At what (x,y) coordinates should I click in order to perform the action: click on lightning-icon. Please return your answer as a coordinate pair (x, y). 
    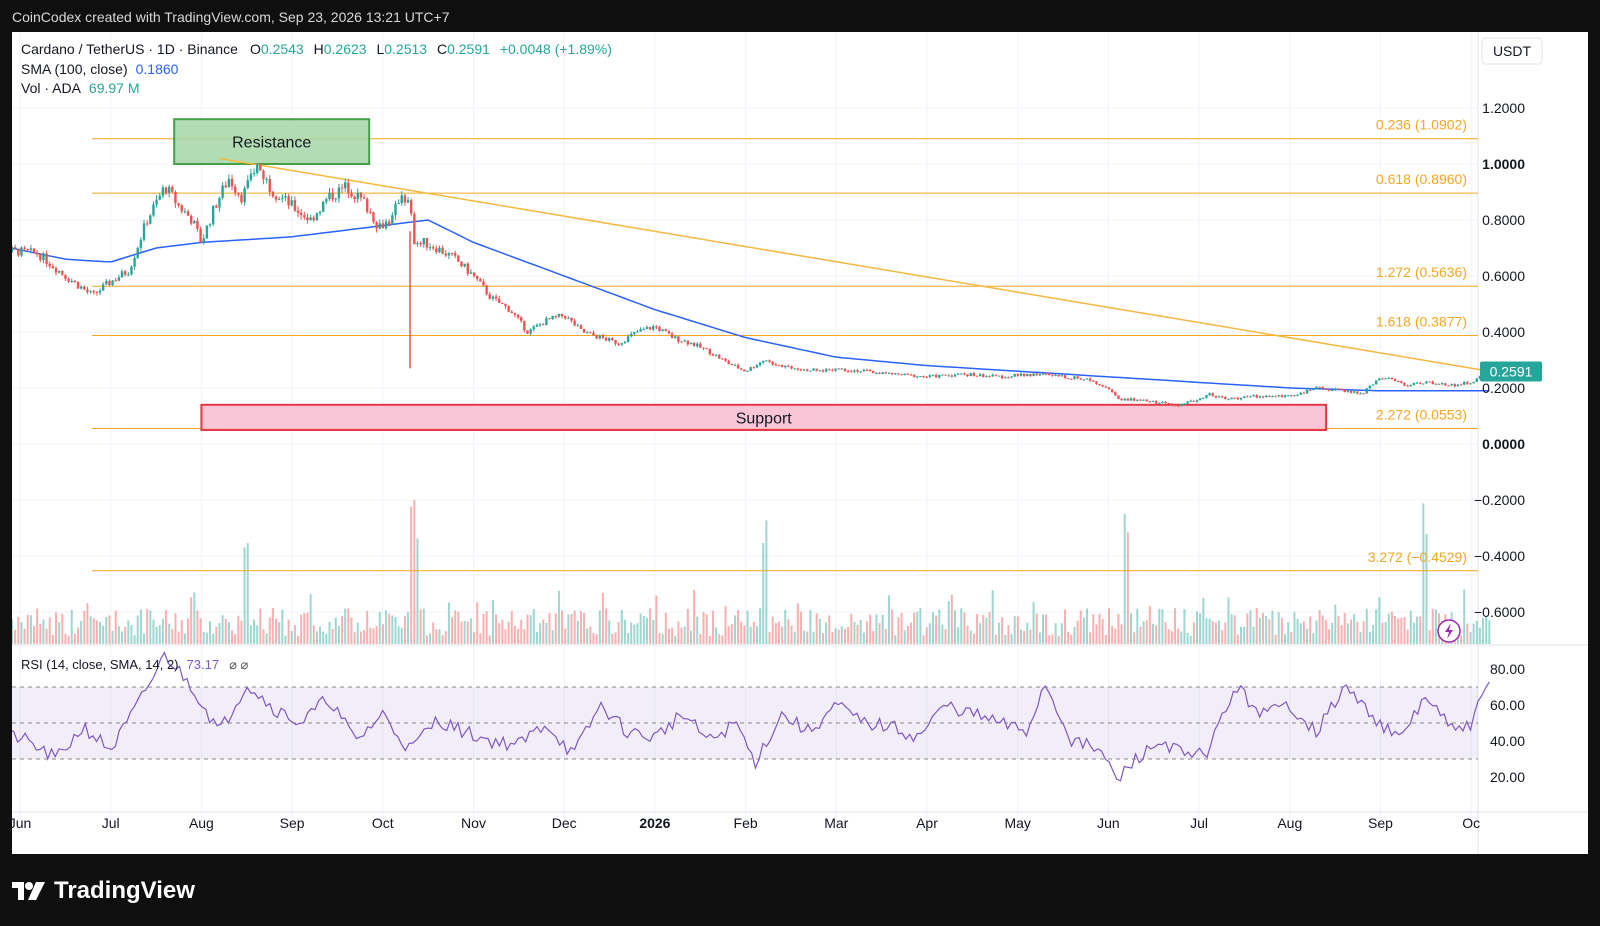
    Looking at the image, I should click on (1449, 631).